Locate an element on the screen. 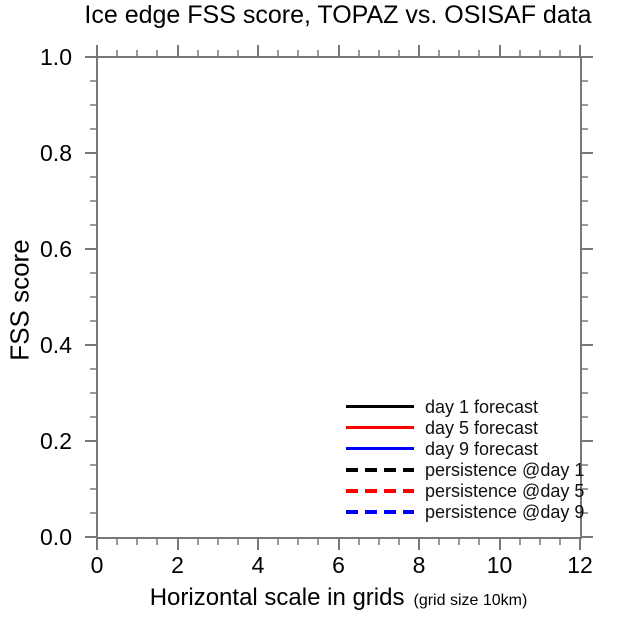 The height and width of the screenshot is (625, 617). legend-item: persistence @day 9 is located at coordinates (465, 511).